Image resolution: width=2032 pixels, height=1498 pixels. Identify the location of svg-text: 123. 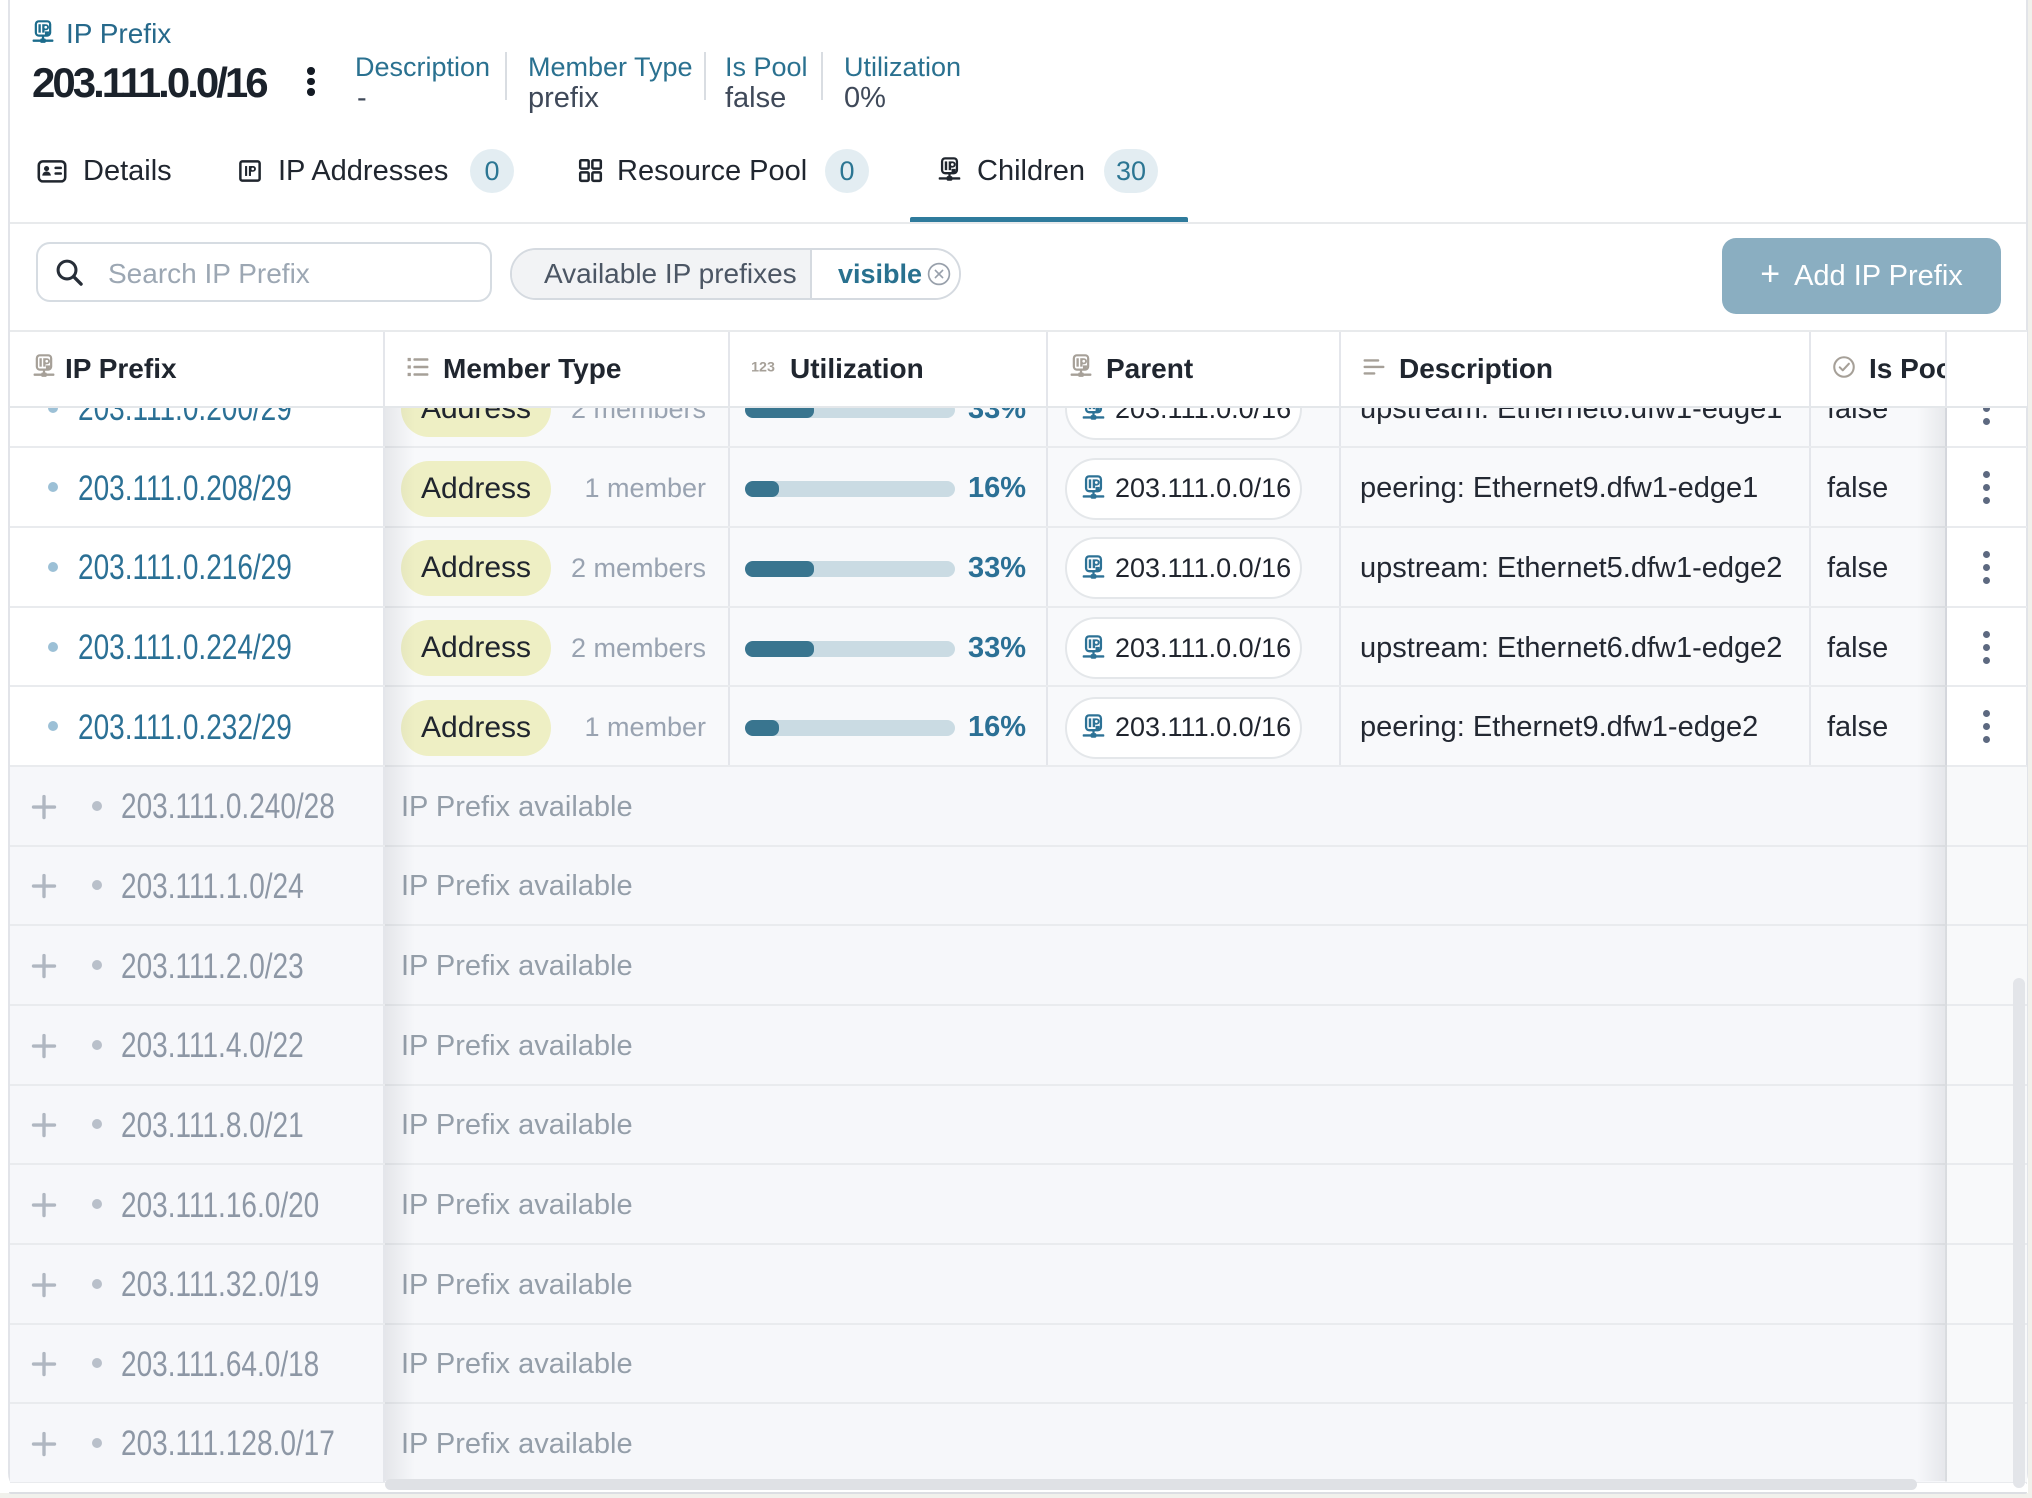
(763, 367).